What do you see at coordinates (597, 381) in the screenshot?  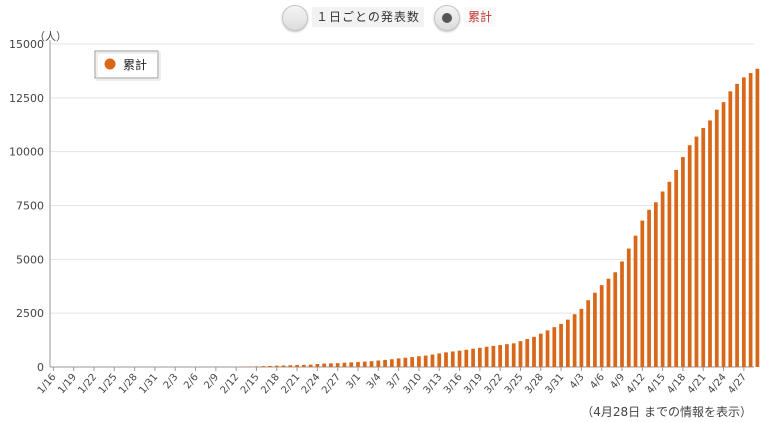 I see `x-tick-label: 4/6` at bounding box center [597, 381].